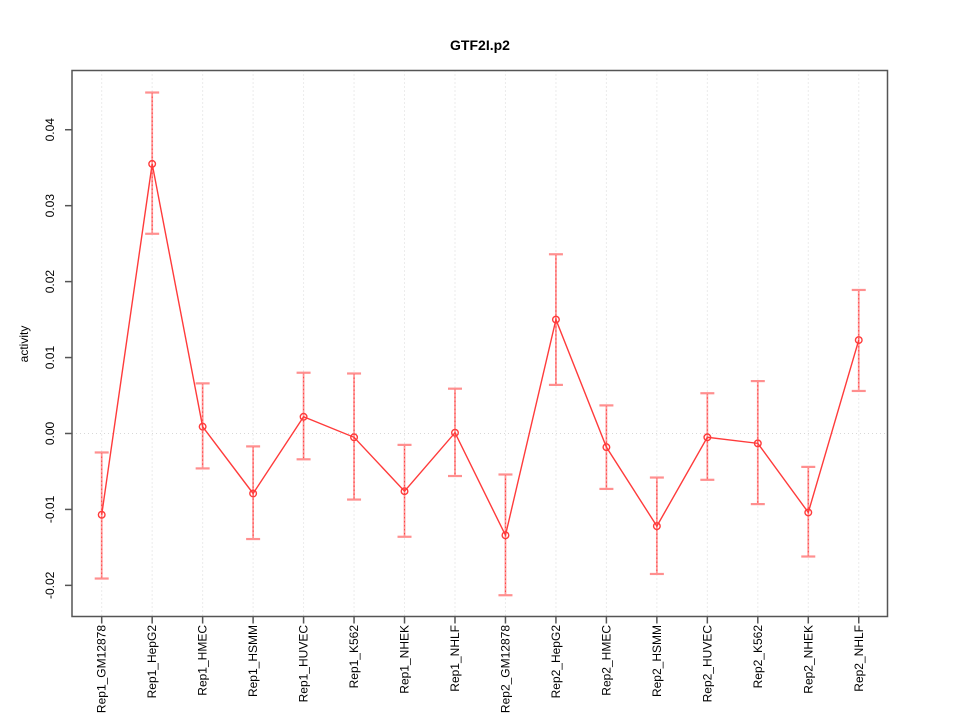 The image size is (960, 720). Describe the element at coordinates (50, 206) in the screenshot. I see `y-tick-label: 0.03` at that location.